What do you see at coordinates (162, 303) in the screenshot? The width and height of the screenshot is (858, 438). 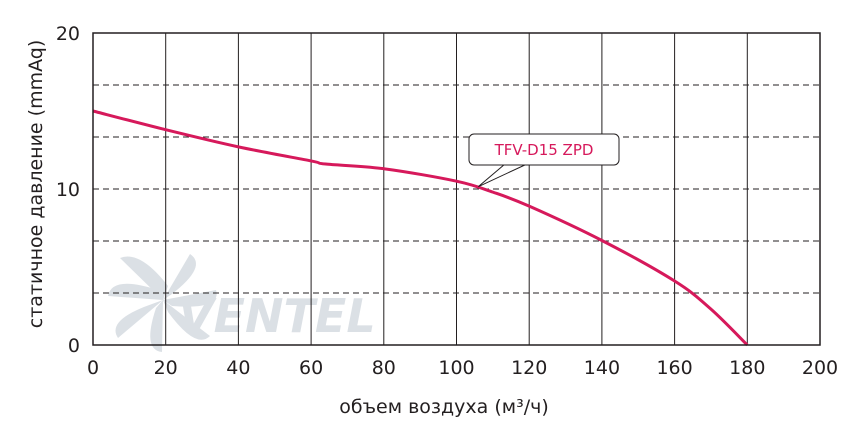 I see `watermark-fan-icon` at bounding box center [162, 303].